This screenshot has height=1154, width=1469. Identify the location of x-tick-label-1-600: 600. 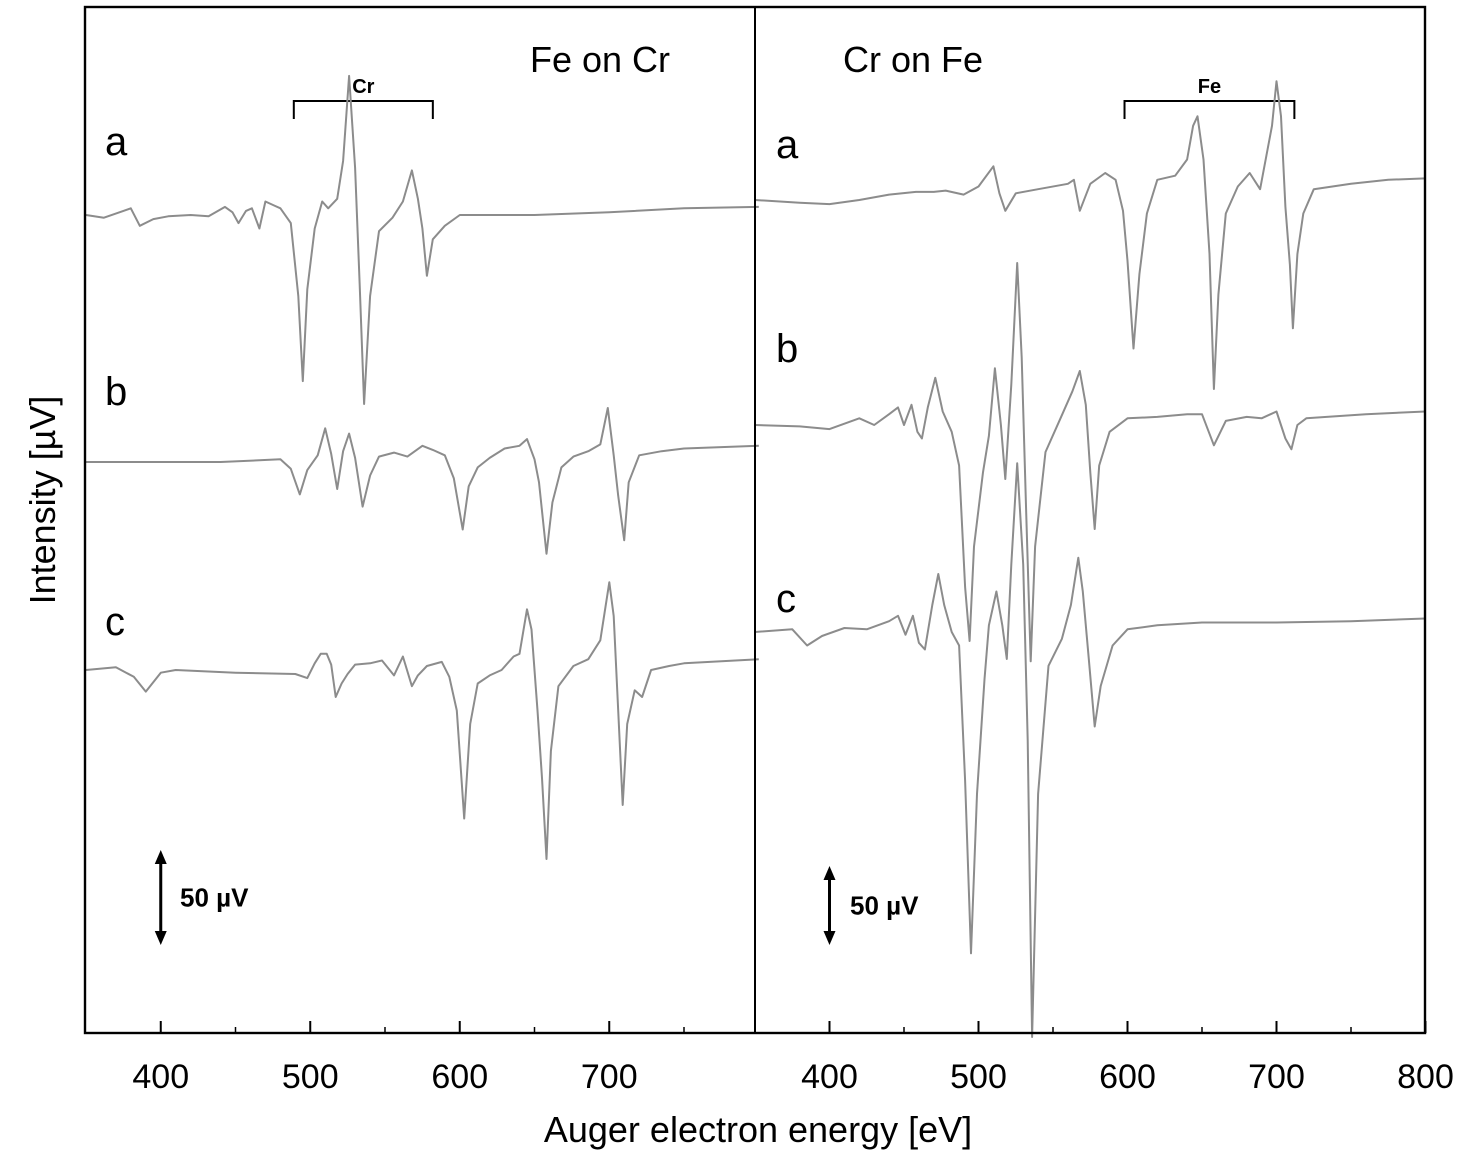
(1127, 1077).